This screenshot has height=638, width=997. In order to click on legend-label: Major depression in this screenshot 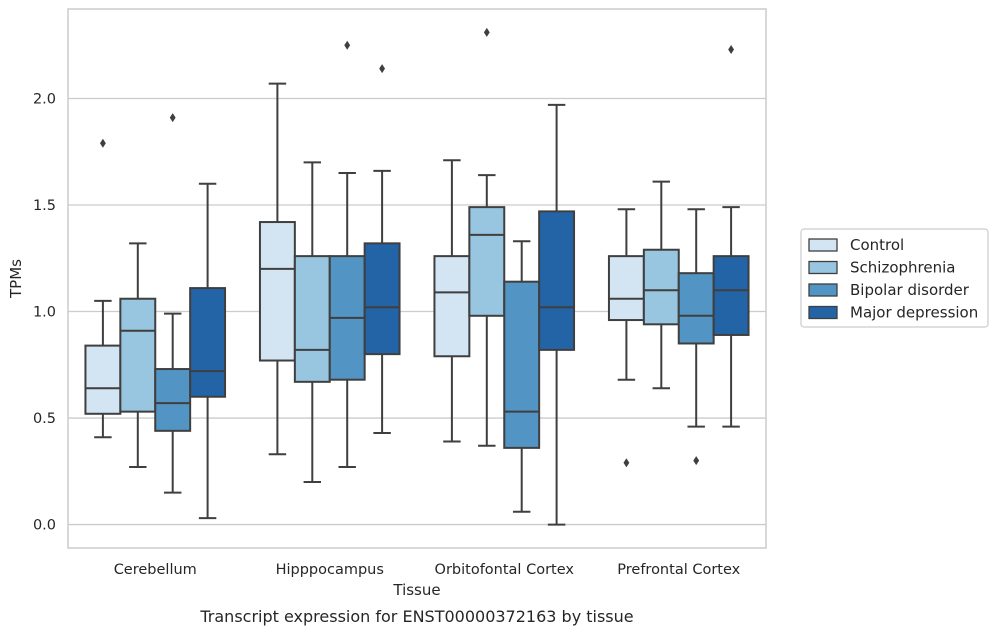, I will do `click(914, 313)`.